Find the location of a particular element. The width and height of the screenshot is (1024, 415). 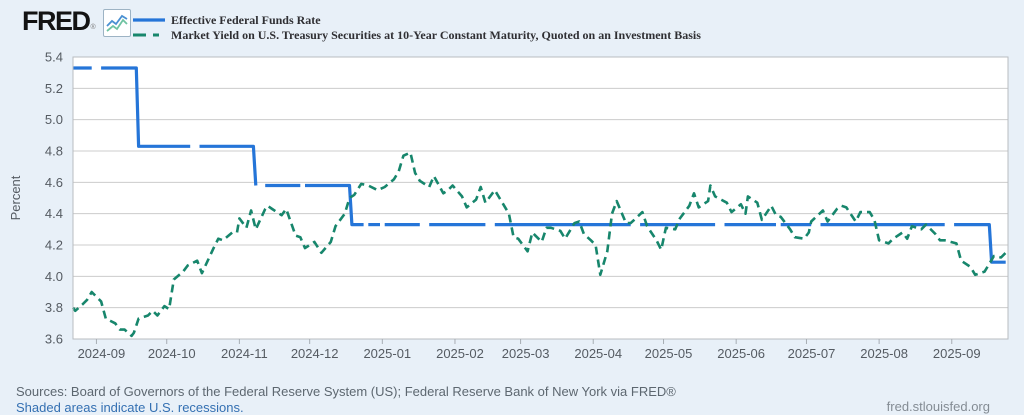

x-axis-label: 2025-01 is located at coordinates (387, 353).